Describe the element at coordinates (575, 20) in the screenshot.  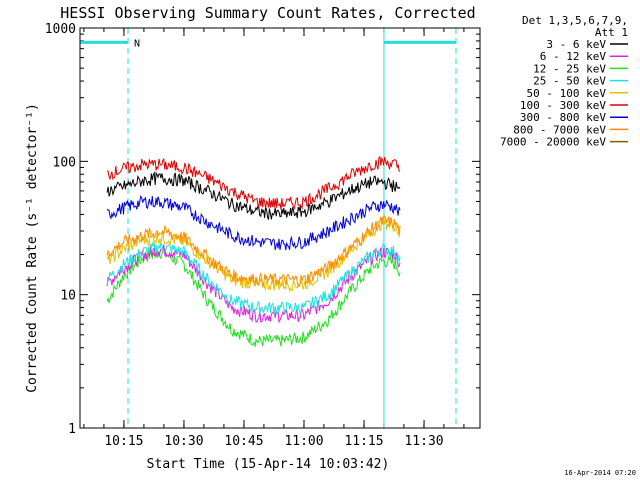
I see `legend-header: Det 1,3,5,6,7,9,` at that location.